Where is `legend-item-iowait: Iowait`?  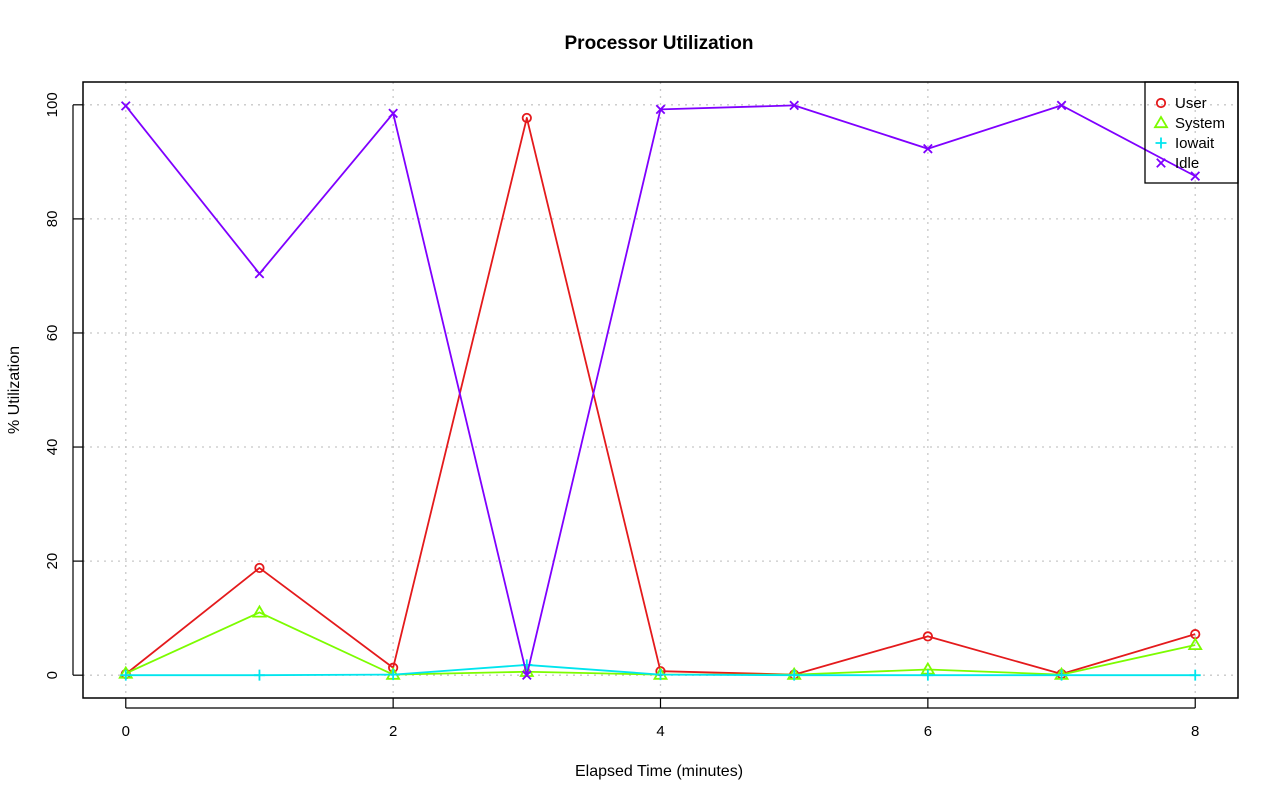 legend-item-iowait: Iowait is located at coordinates (1185, 143).